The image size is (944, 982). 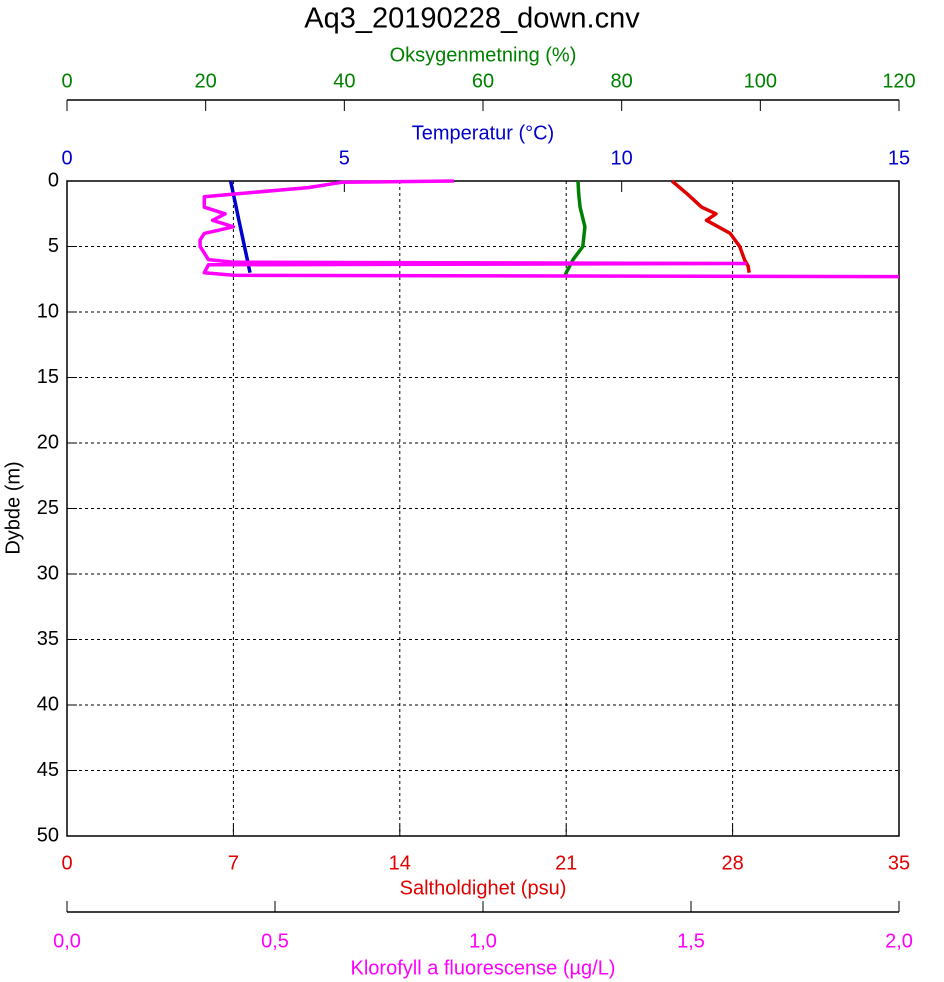 I want to click on x-tick-label: 1,5, so click(x=691, y=941).